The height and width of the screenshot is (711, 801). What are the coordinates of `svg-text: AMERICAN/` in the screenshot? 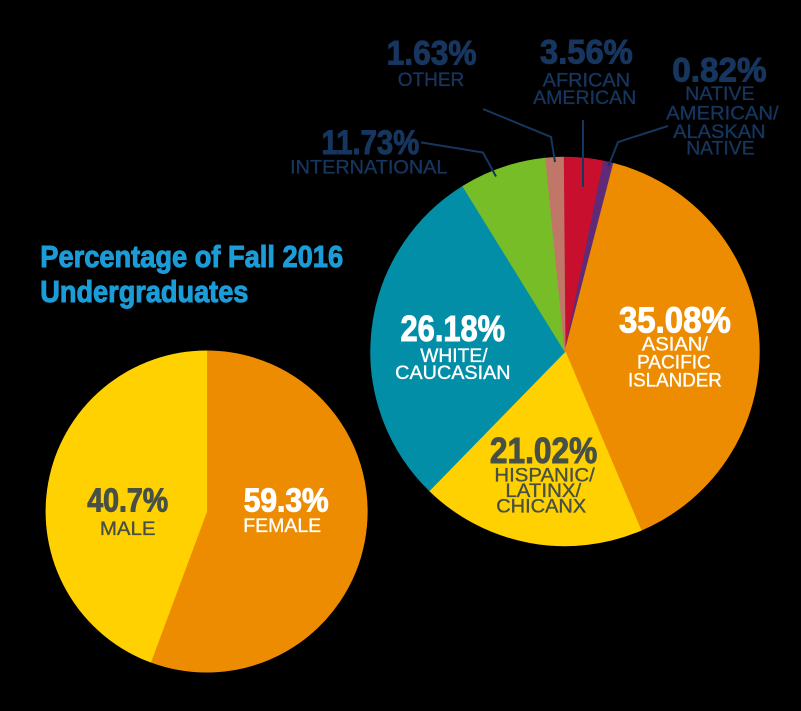 It's located at (722, 114).